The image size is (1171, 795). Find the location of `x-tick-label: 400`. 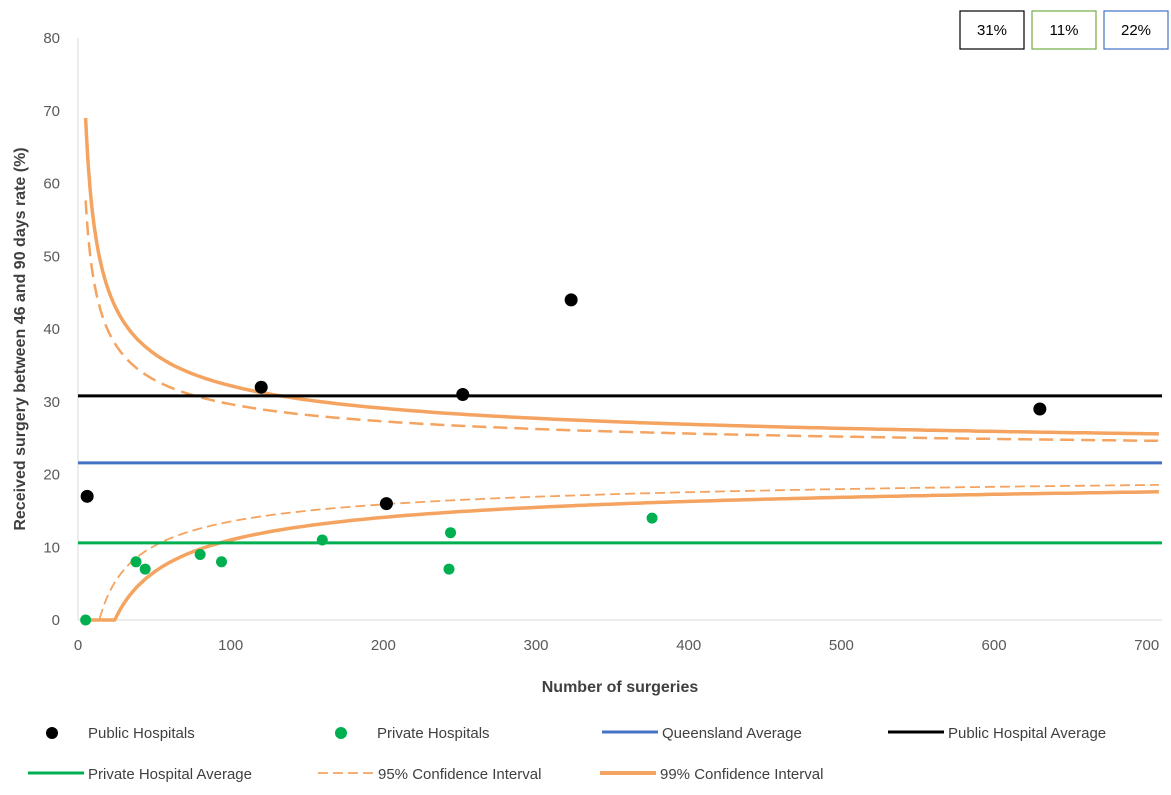

x-tick-label: 400 is located at coordinates (688, 645).